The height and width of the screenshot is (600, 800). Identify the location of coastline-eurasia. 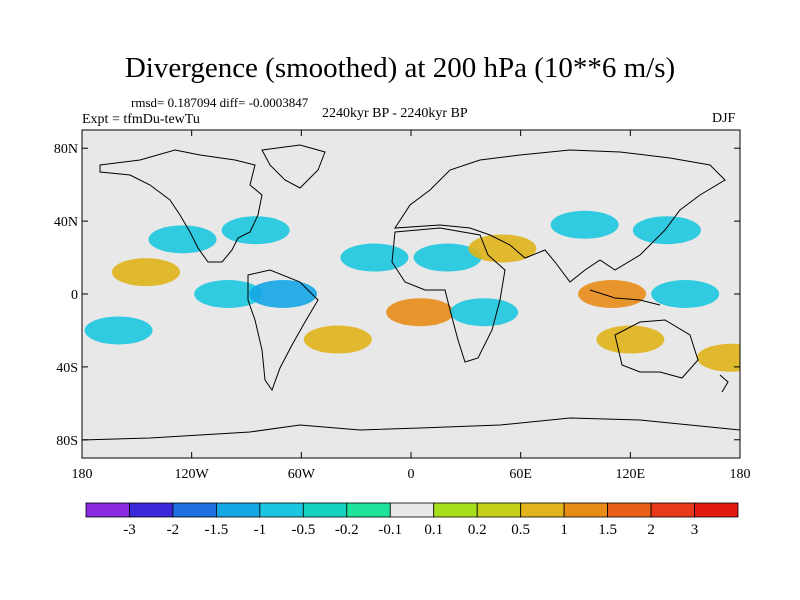
(560, 216).